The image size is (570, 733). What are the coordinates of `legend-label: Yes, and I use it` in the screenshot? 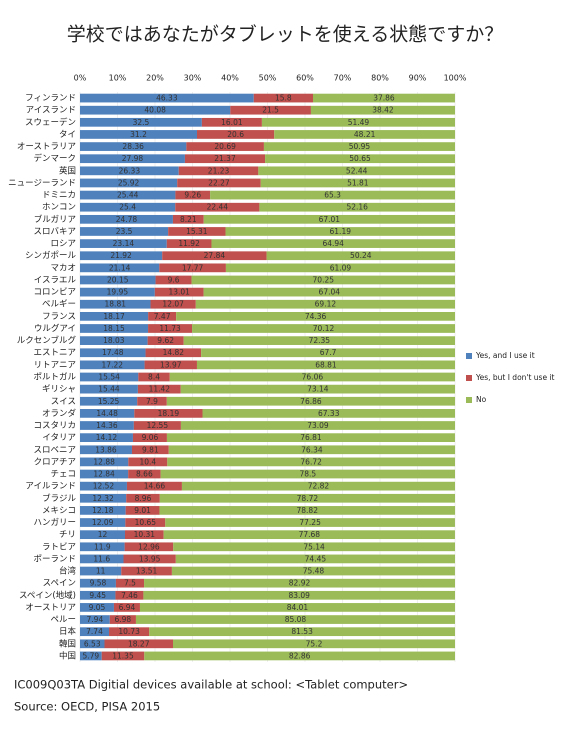 It's located at (505, 355).